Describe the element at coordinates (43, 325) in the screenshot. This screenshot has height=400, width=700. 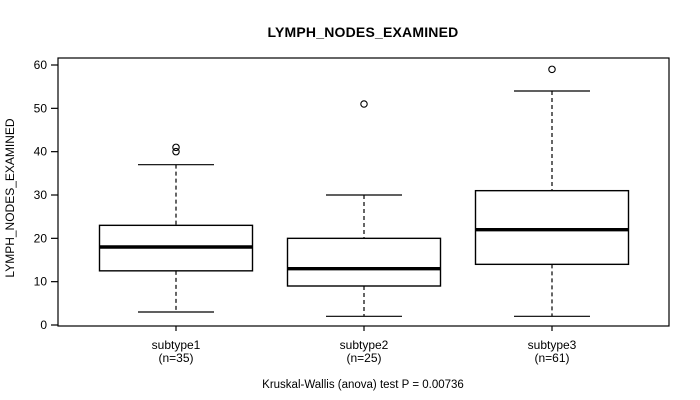
I see `y-tick-label: 0` at that location.